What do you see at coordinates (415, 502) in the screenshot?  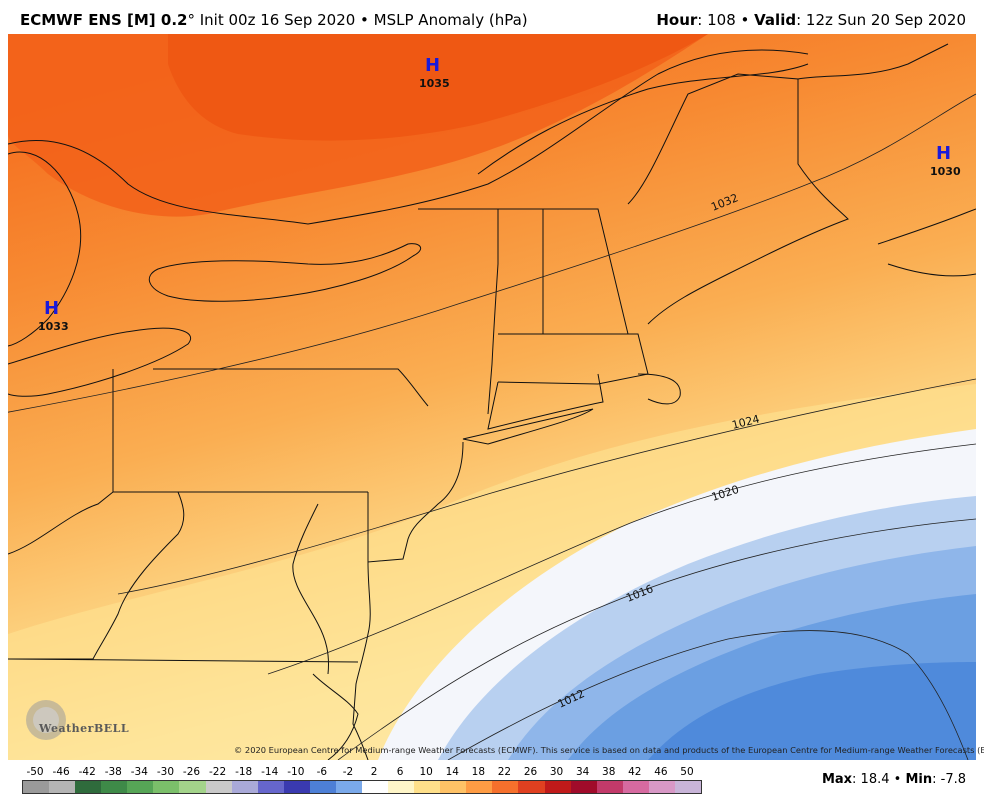 I see `new-jersey-outline` at bounding box center [415, 502].